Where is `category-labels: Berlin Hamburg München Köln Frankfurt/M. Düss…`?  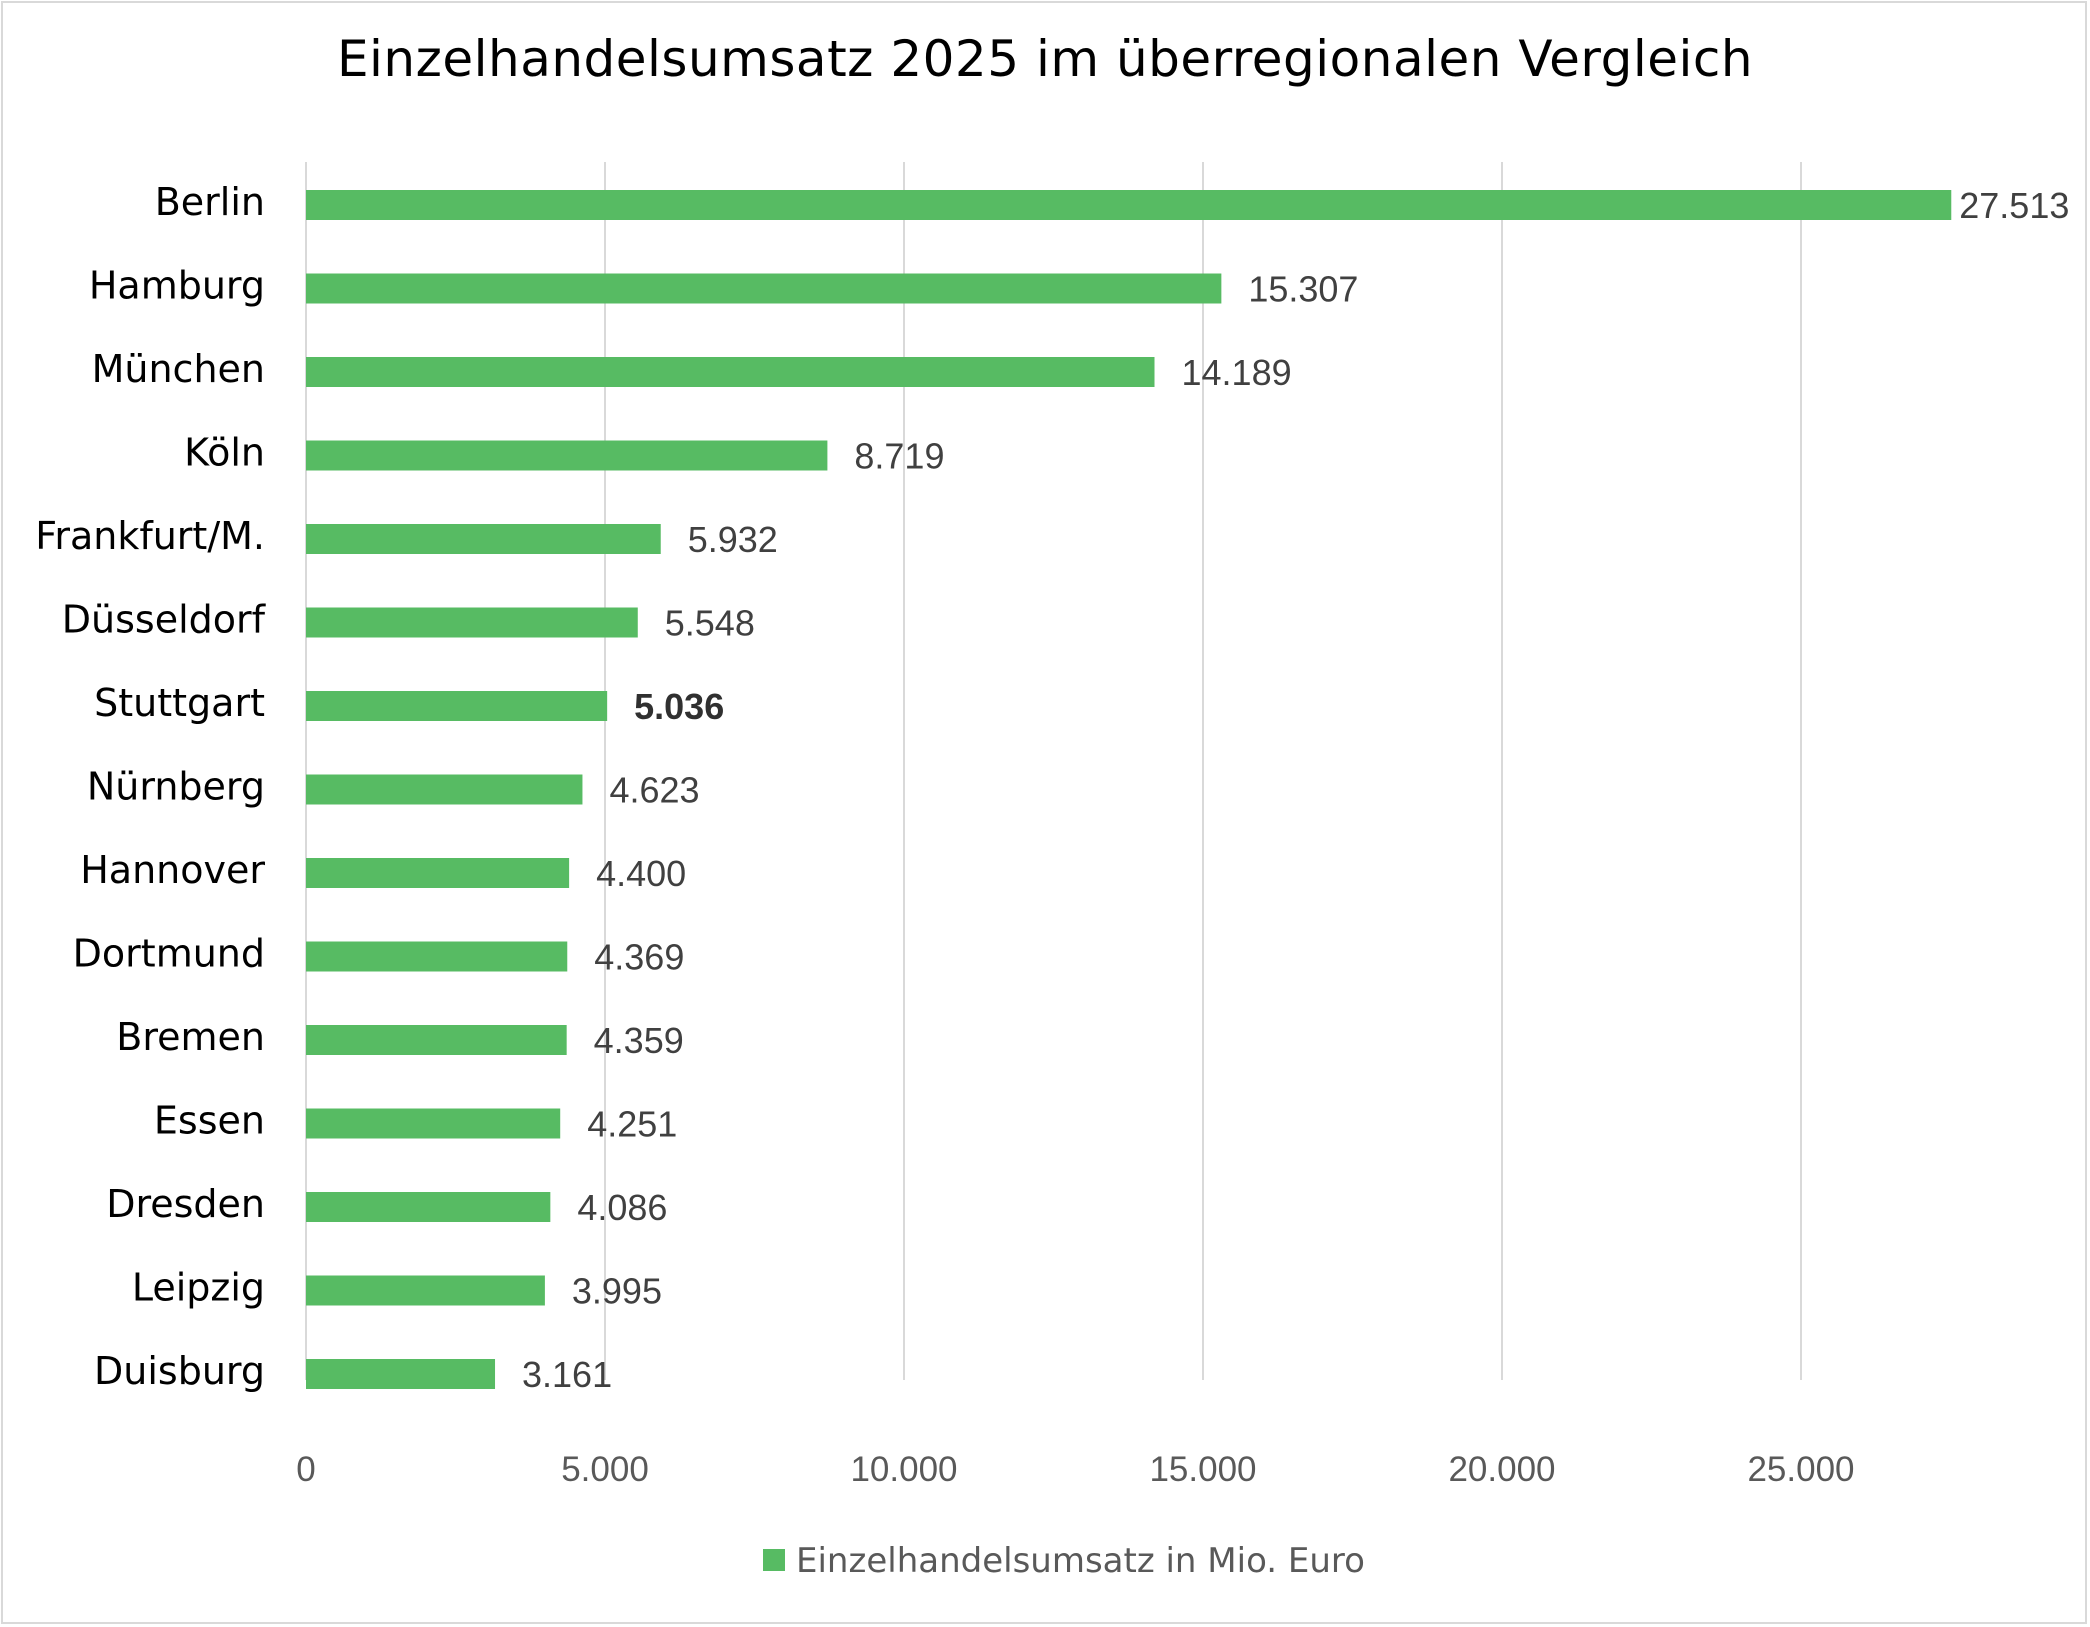 category-labels: Berlin Hamburg München Köln Frankfurt/M. Düss… is located at coordinates (150, 786).